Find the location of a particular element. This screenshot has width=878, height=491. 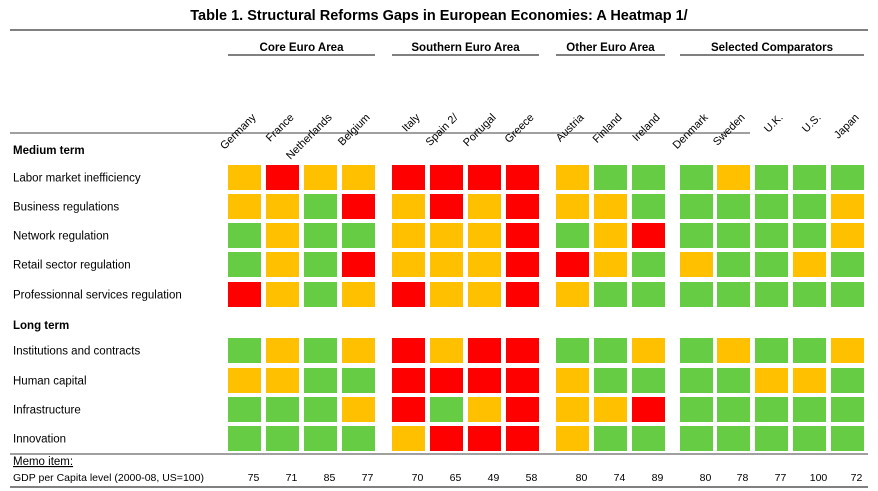

group-label-selected-comparators: Selected Comparators is located at coordinates (772, 48).